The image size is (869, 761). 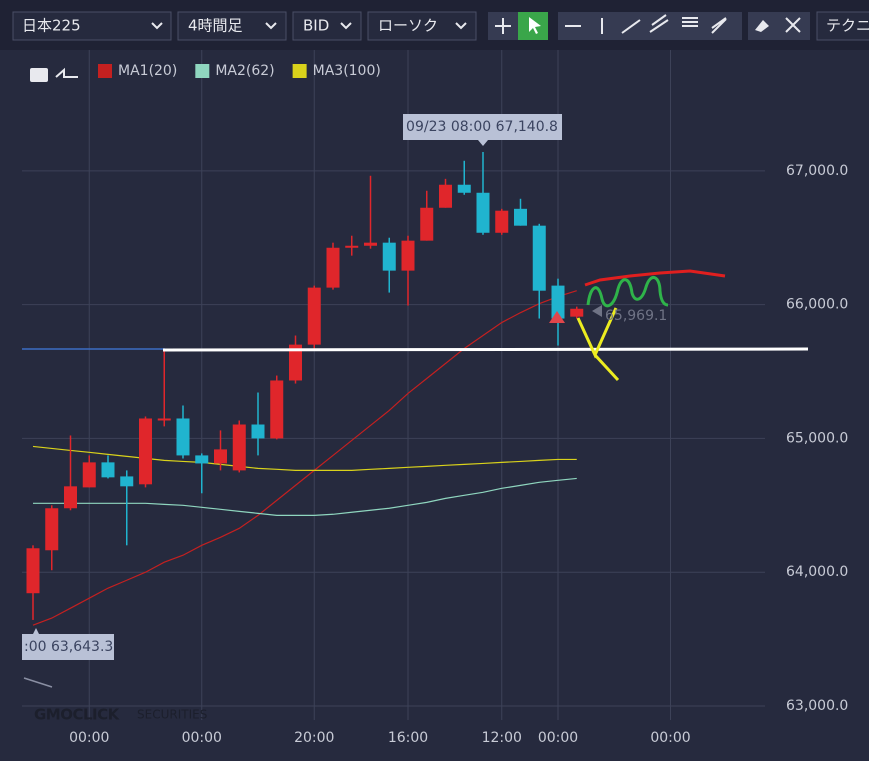 What do you see at coordinates (847, 26) in the screenshot?
I see `technical: テクニ` at bounding box center [847, 26].